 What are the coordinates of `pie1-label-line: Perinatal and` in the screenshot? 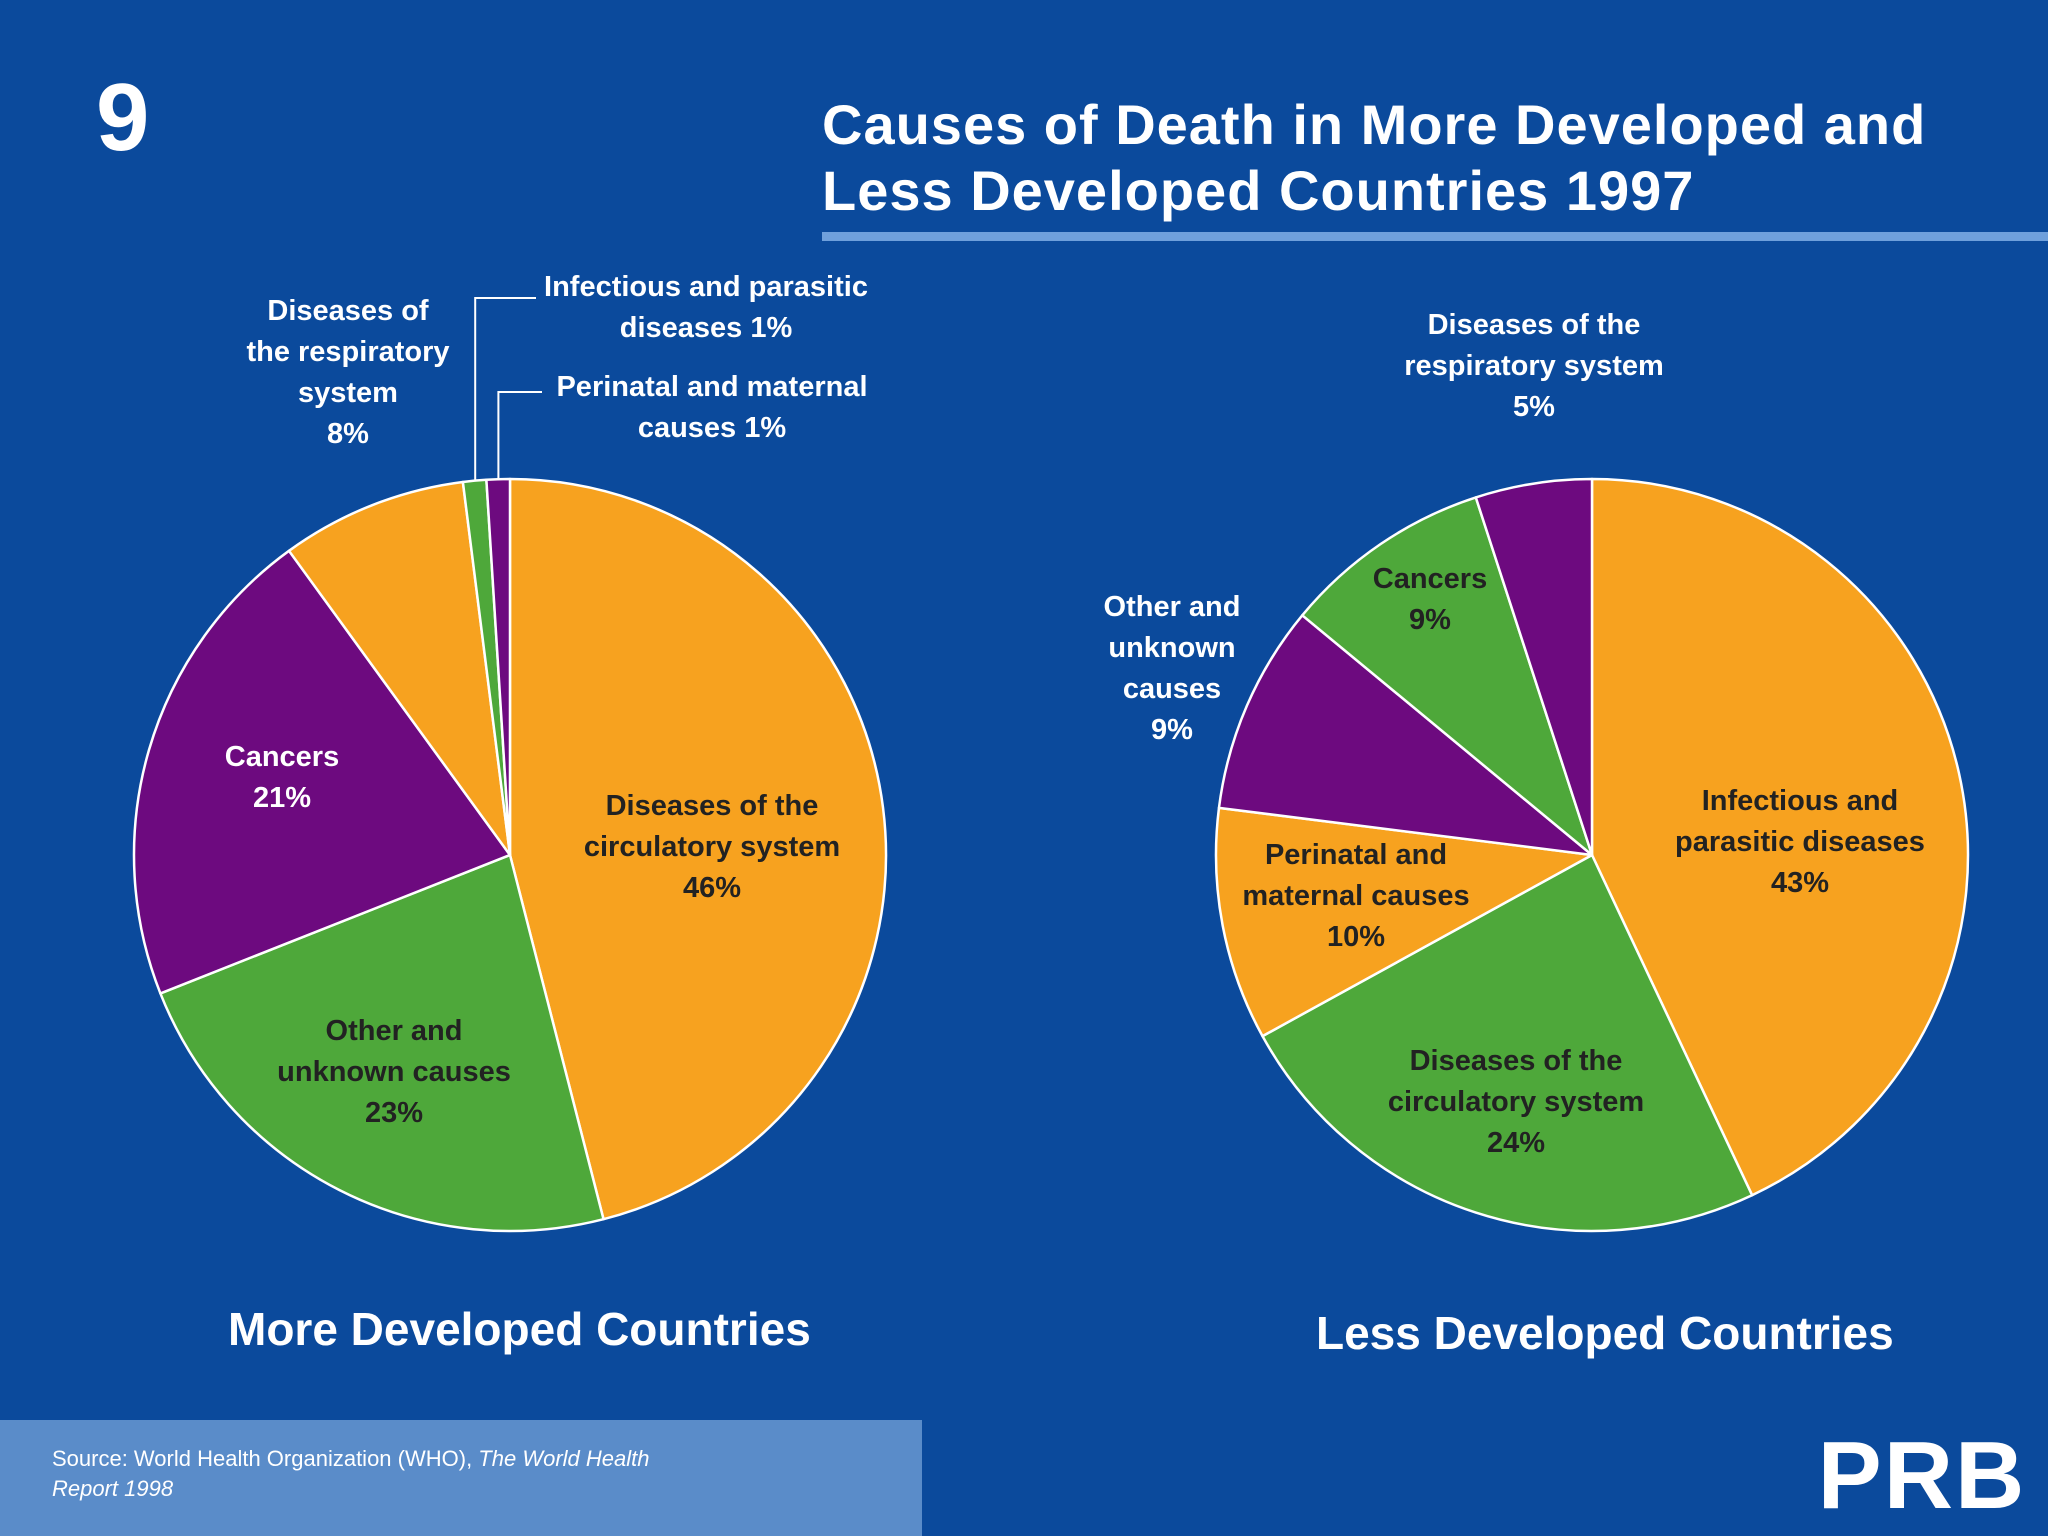 It's located at (1356, 855).